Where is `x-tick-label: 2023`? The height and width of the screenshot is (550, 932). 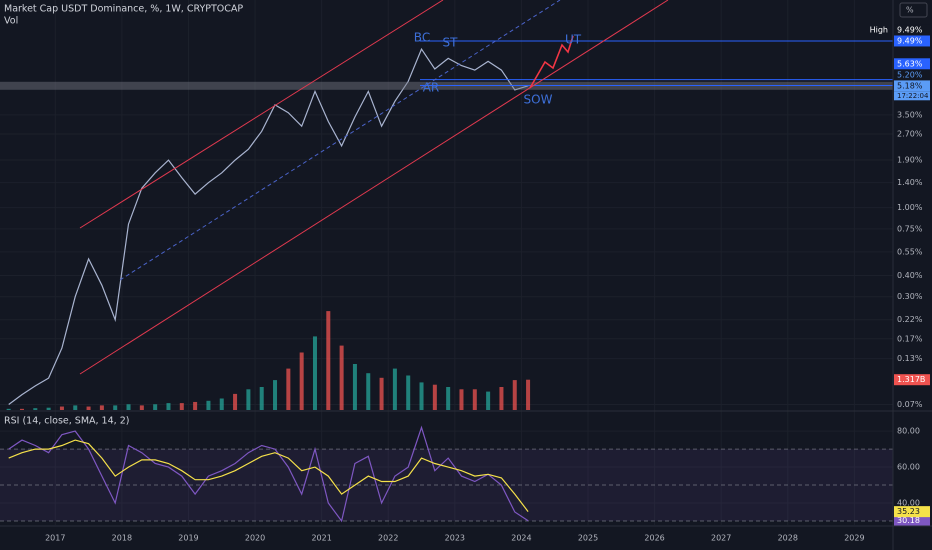
x-tick-label: 2023 is located at coordinates (455, 538).